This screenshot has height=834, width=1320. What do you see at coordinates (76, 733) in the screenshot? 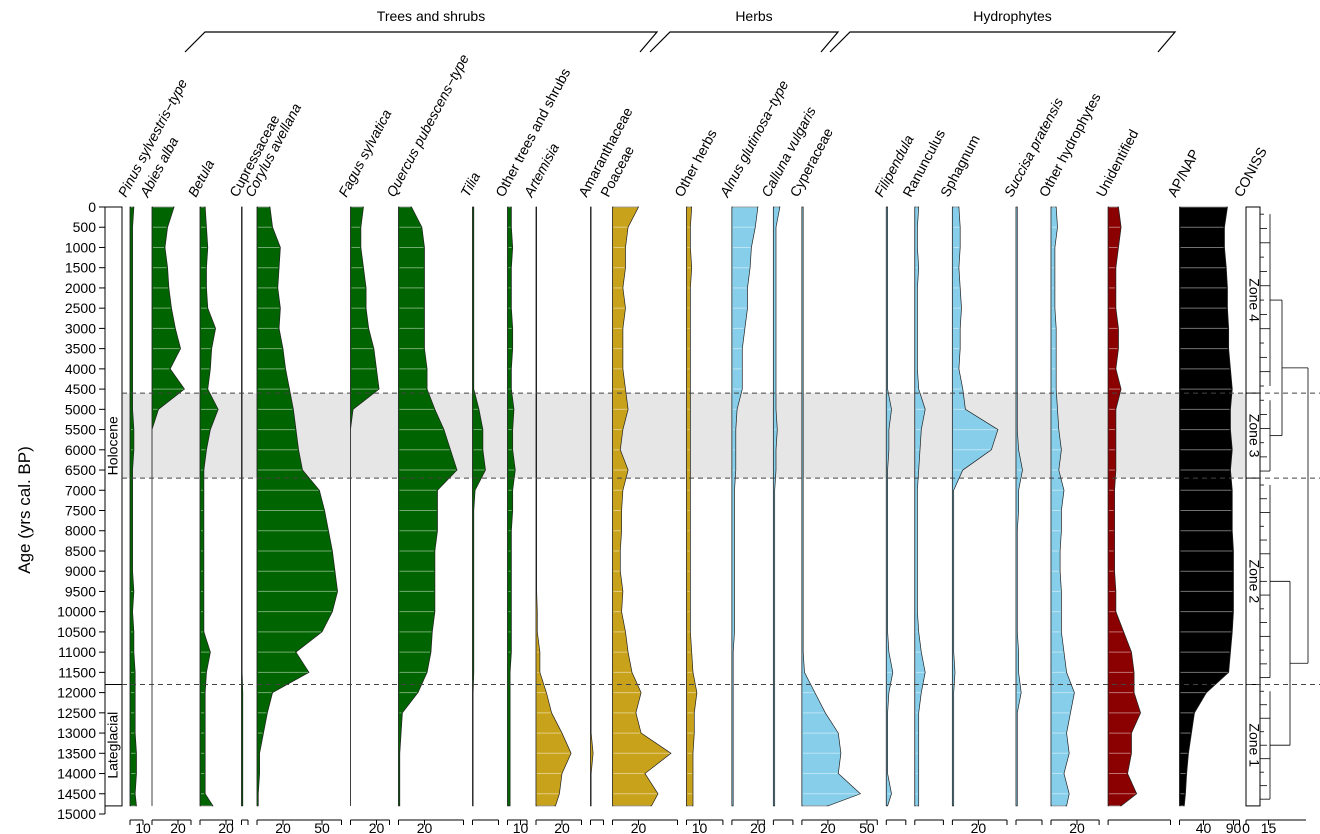
I see `y-tick-label: 13000` at bounding box center [76, 733].